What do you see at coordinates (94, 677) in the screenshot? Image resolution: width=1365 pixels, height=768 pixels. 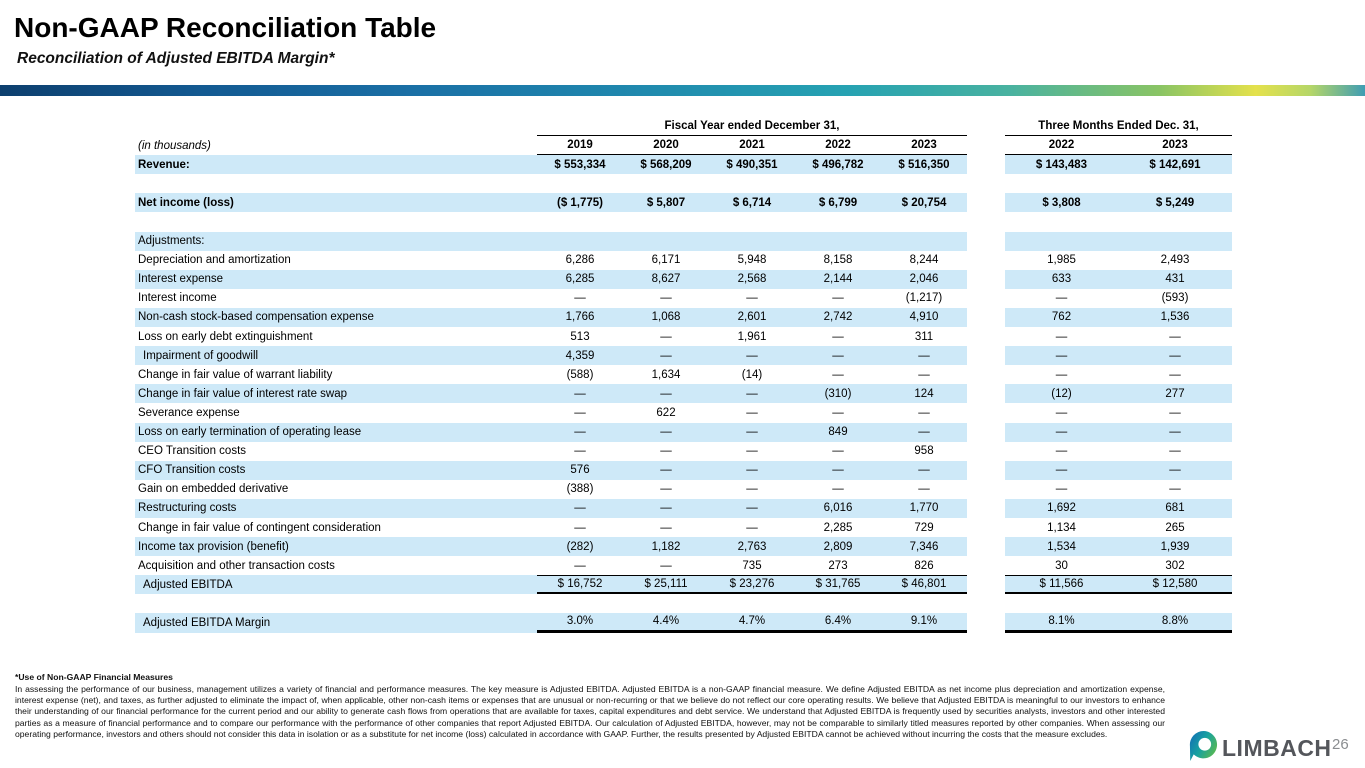 I see `footnote-heading: *Use of Non-GAAP Financial Measures` at bounding box center [94, 677].